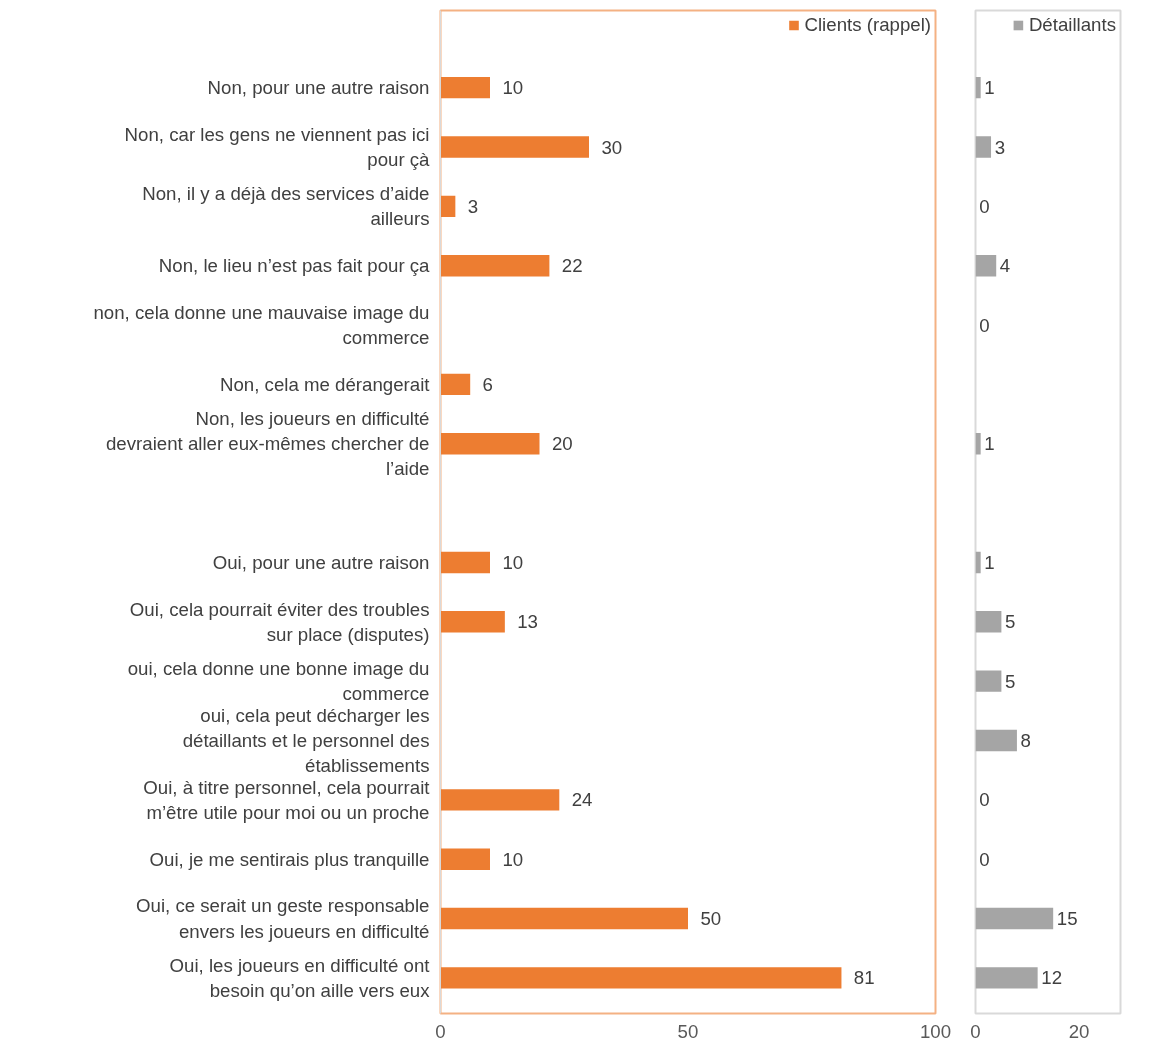  What do you see at coordinates (864, 978) in the screenshot?
I see `data-label: 81` at bounding box center [864, 978].